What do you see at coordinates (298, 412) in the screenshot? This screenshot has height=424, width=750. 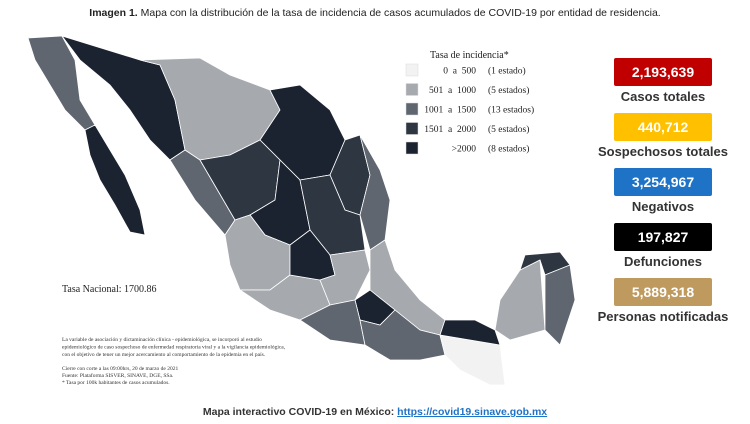 I see `footer-text: Mapa interactivo COVID-19 en México:` at bounding box center [298, 412].